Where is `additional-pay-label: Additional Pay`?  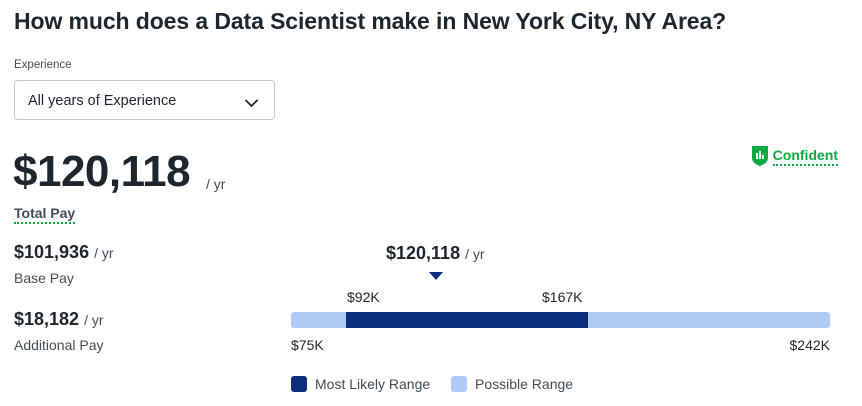
additional-pay-label: Additional Pay is located at coordinates (59, 345).